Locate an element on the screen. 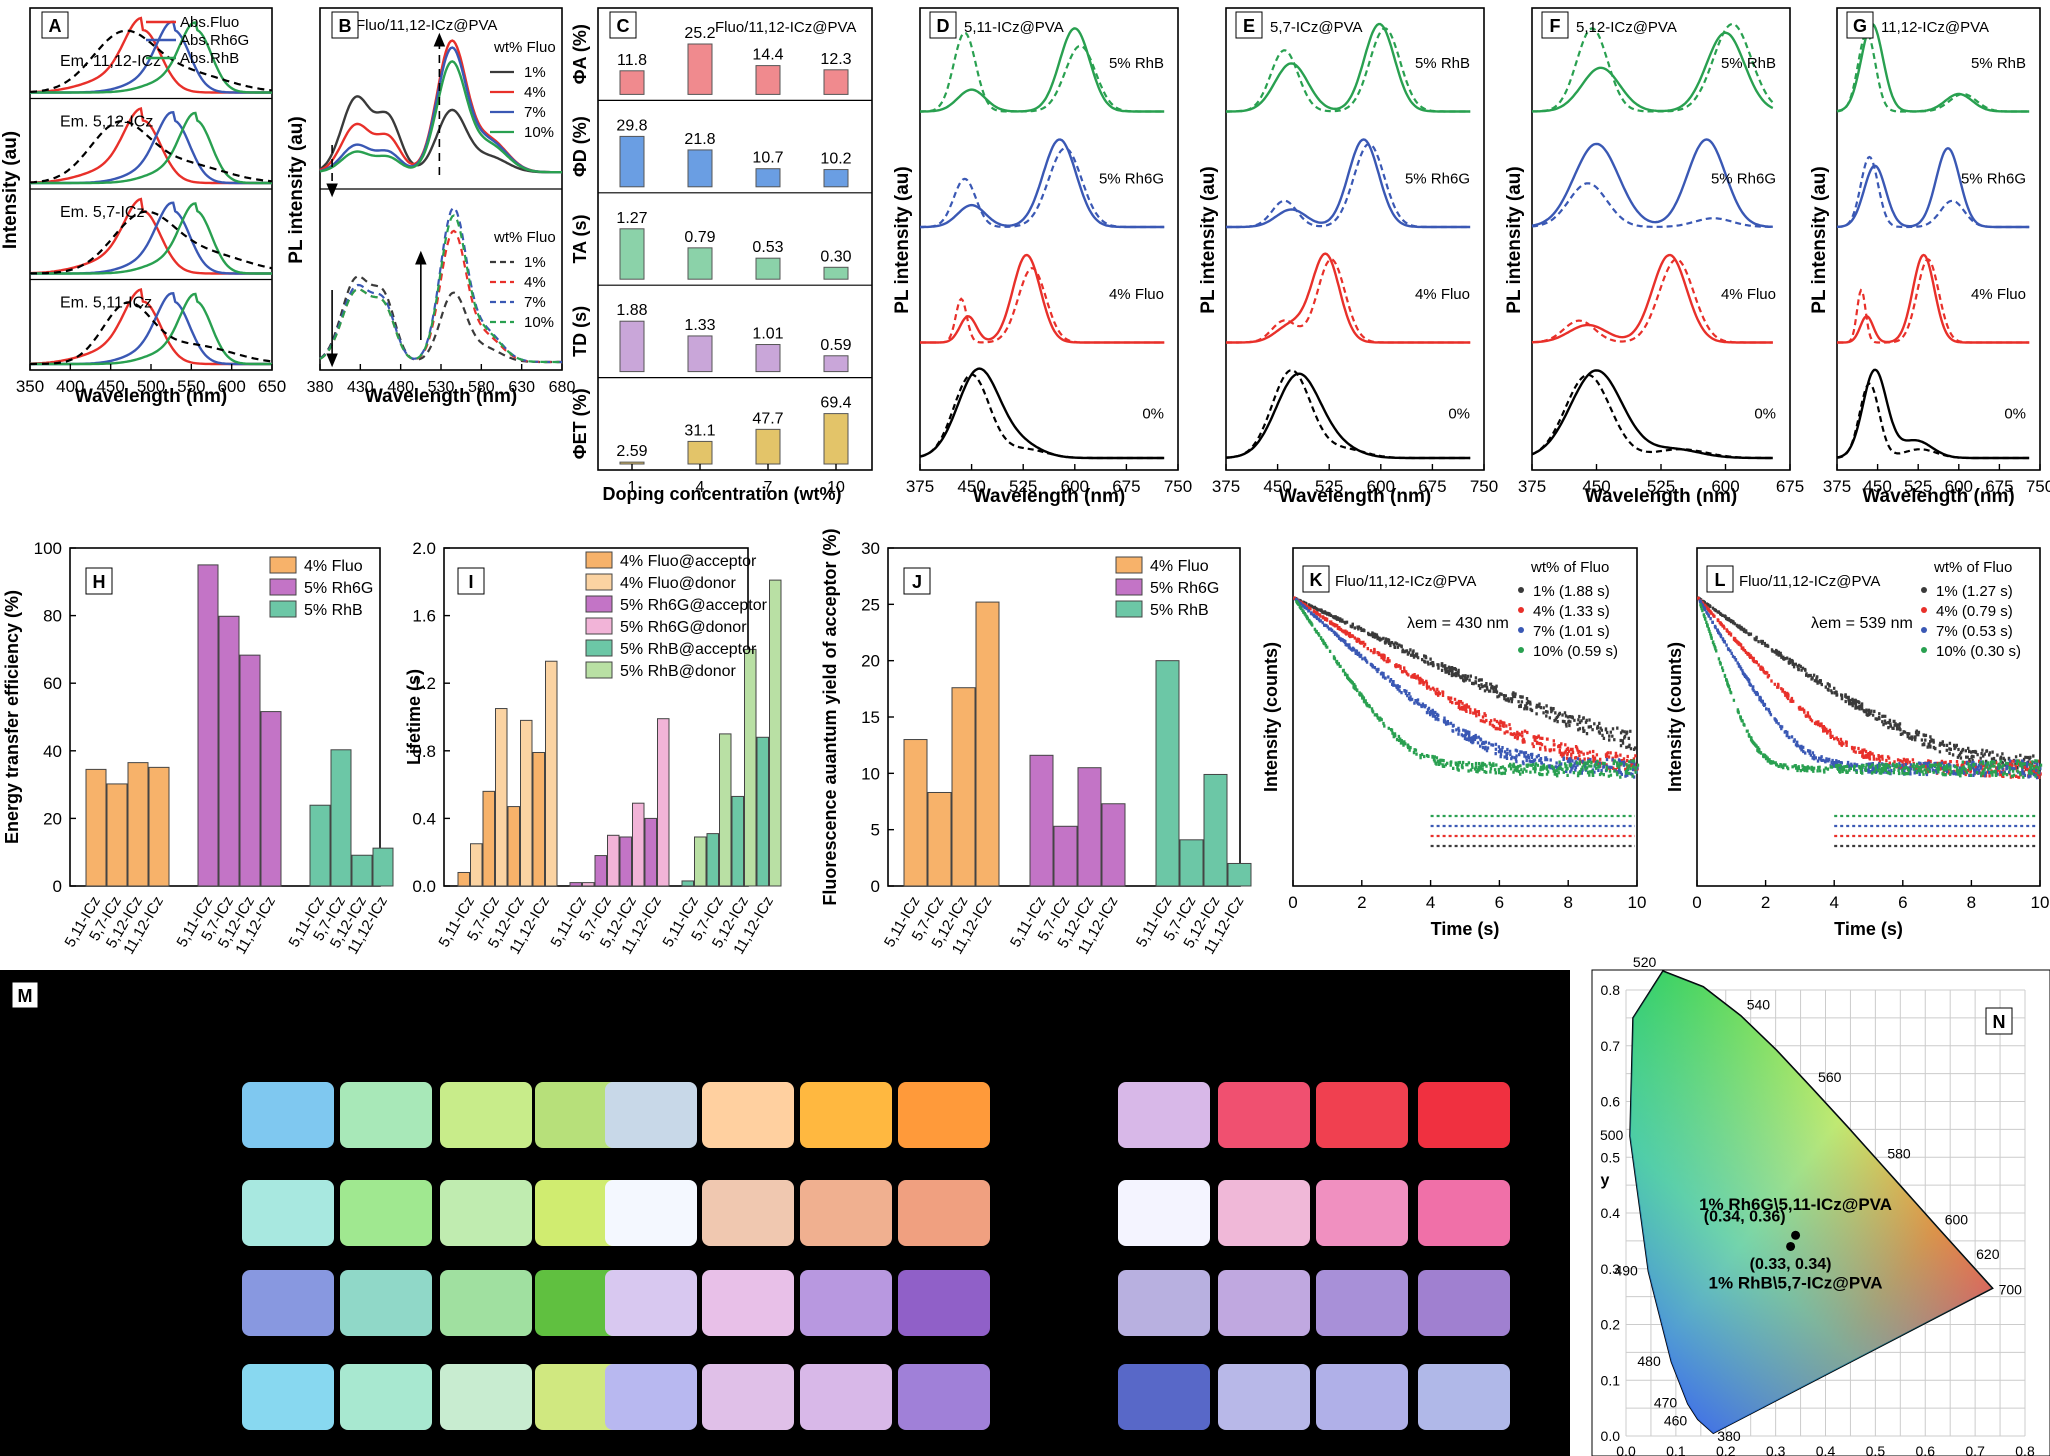 This screenshot has width=2050, height=1456. bar-ΦD (%)-10 is located at coordinates (836, 178).